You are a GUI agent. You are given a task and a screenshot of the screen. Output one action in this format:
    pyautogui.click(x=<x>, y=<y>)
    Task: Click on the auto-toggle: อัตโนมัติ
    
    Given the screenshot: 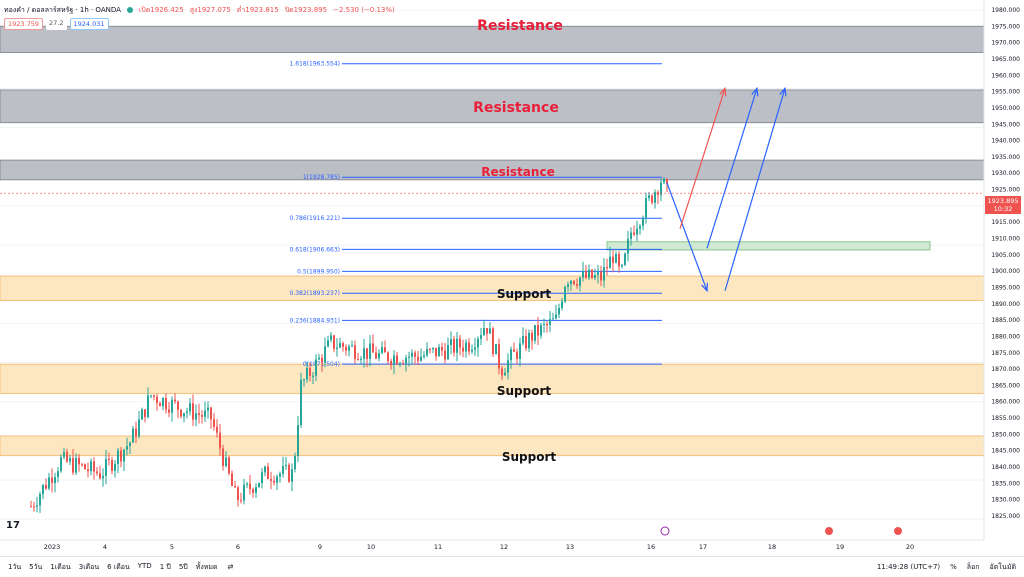 What is the action you would take?
    pyautogui.click(x=1002, y=566)
    